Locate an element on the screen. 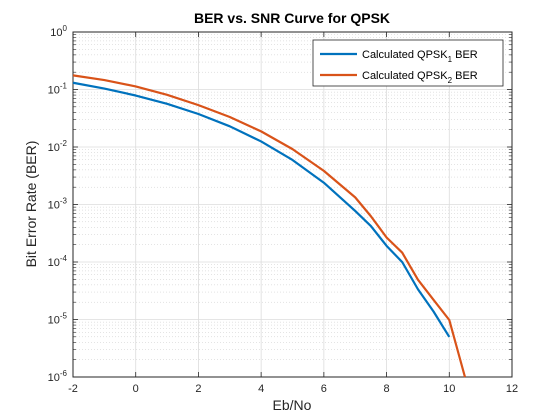  x-tick-label: 10 is located at coordinates (449, 389).